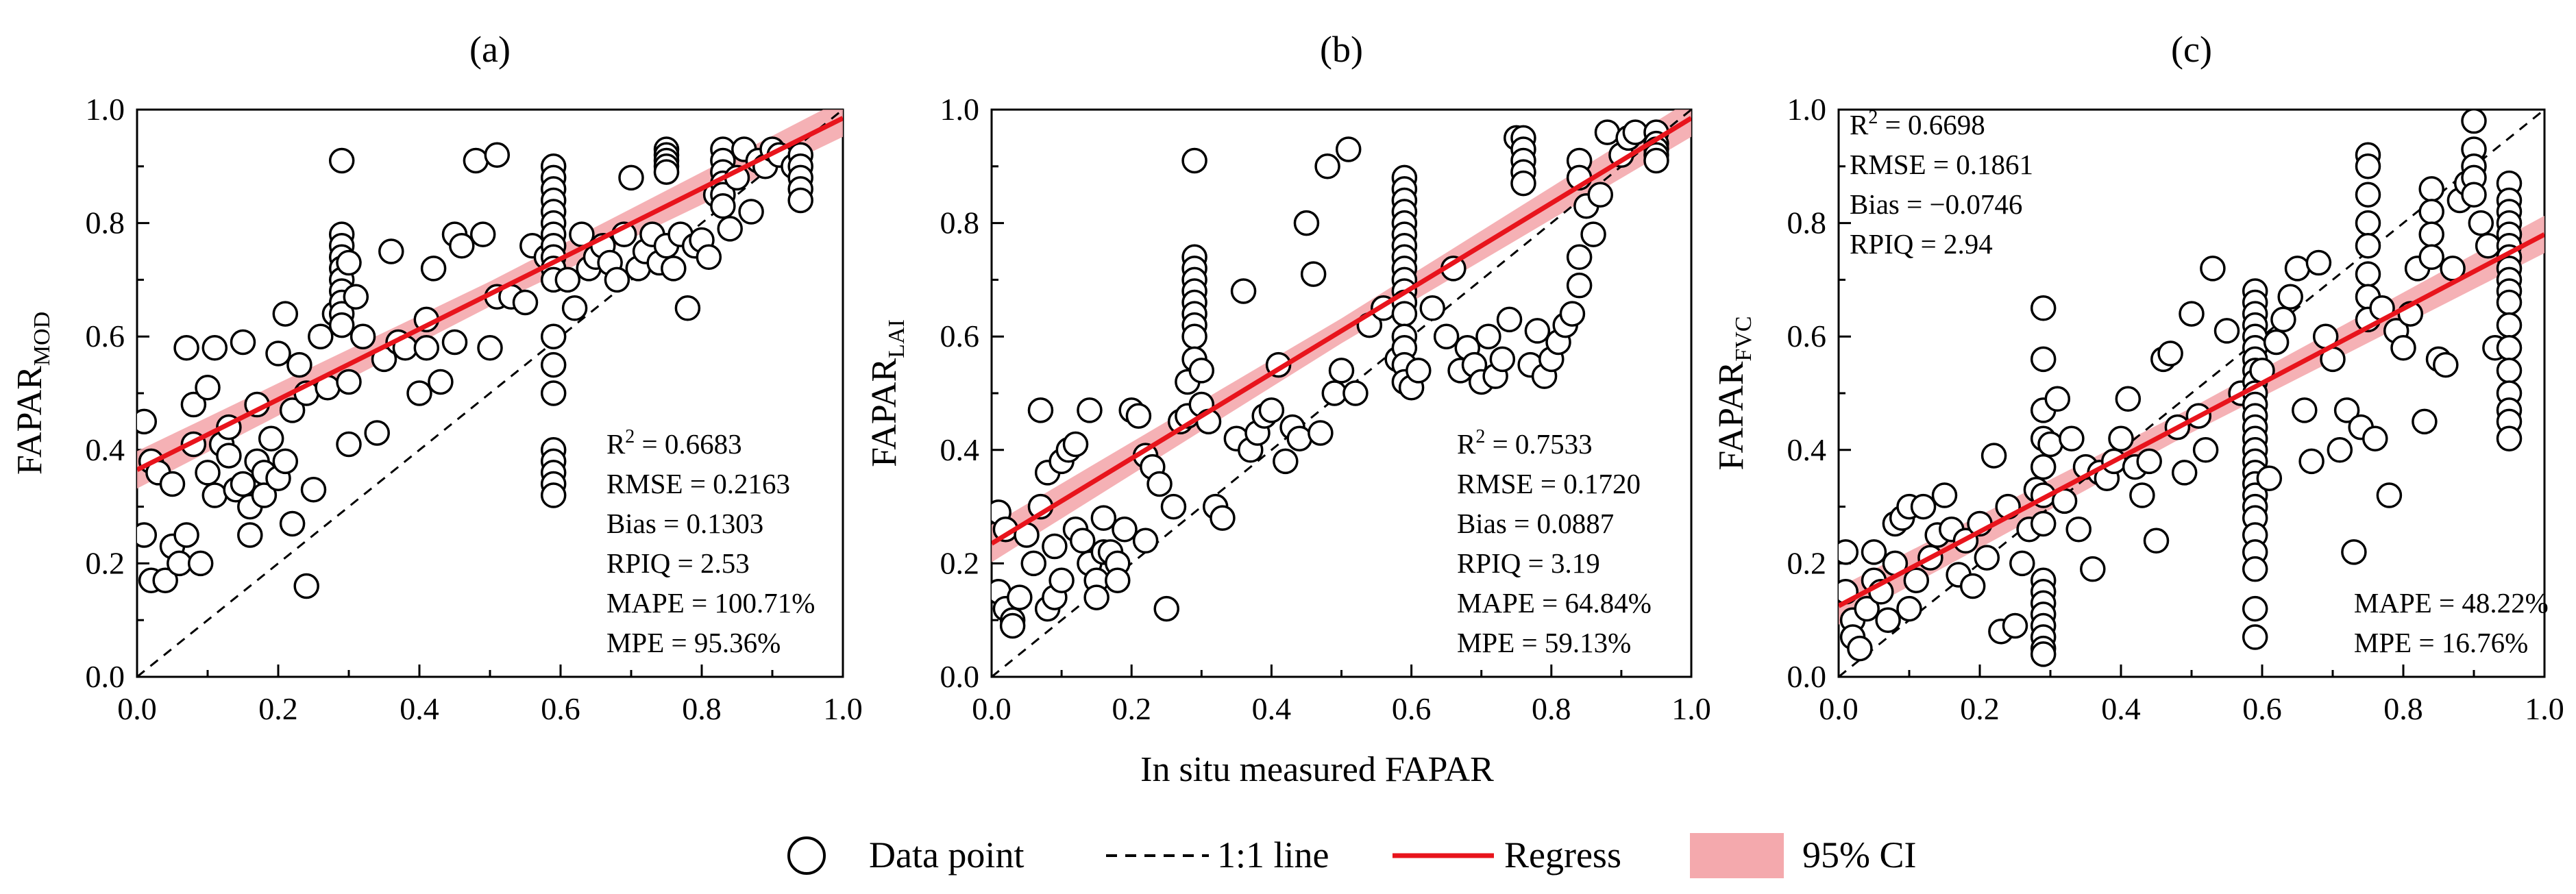 This screenshot has height=894, width=2576. I want to click on panel-label: (a), so click(490, 49).